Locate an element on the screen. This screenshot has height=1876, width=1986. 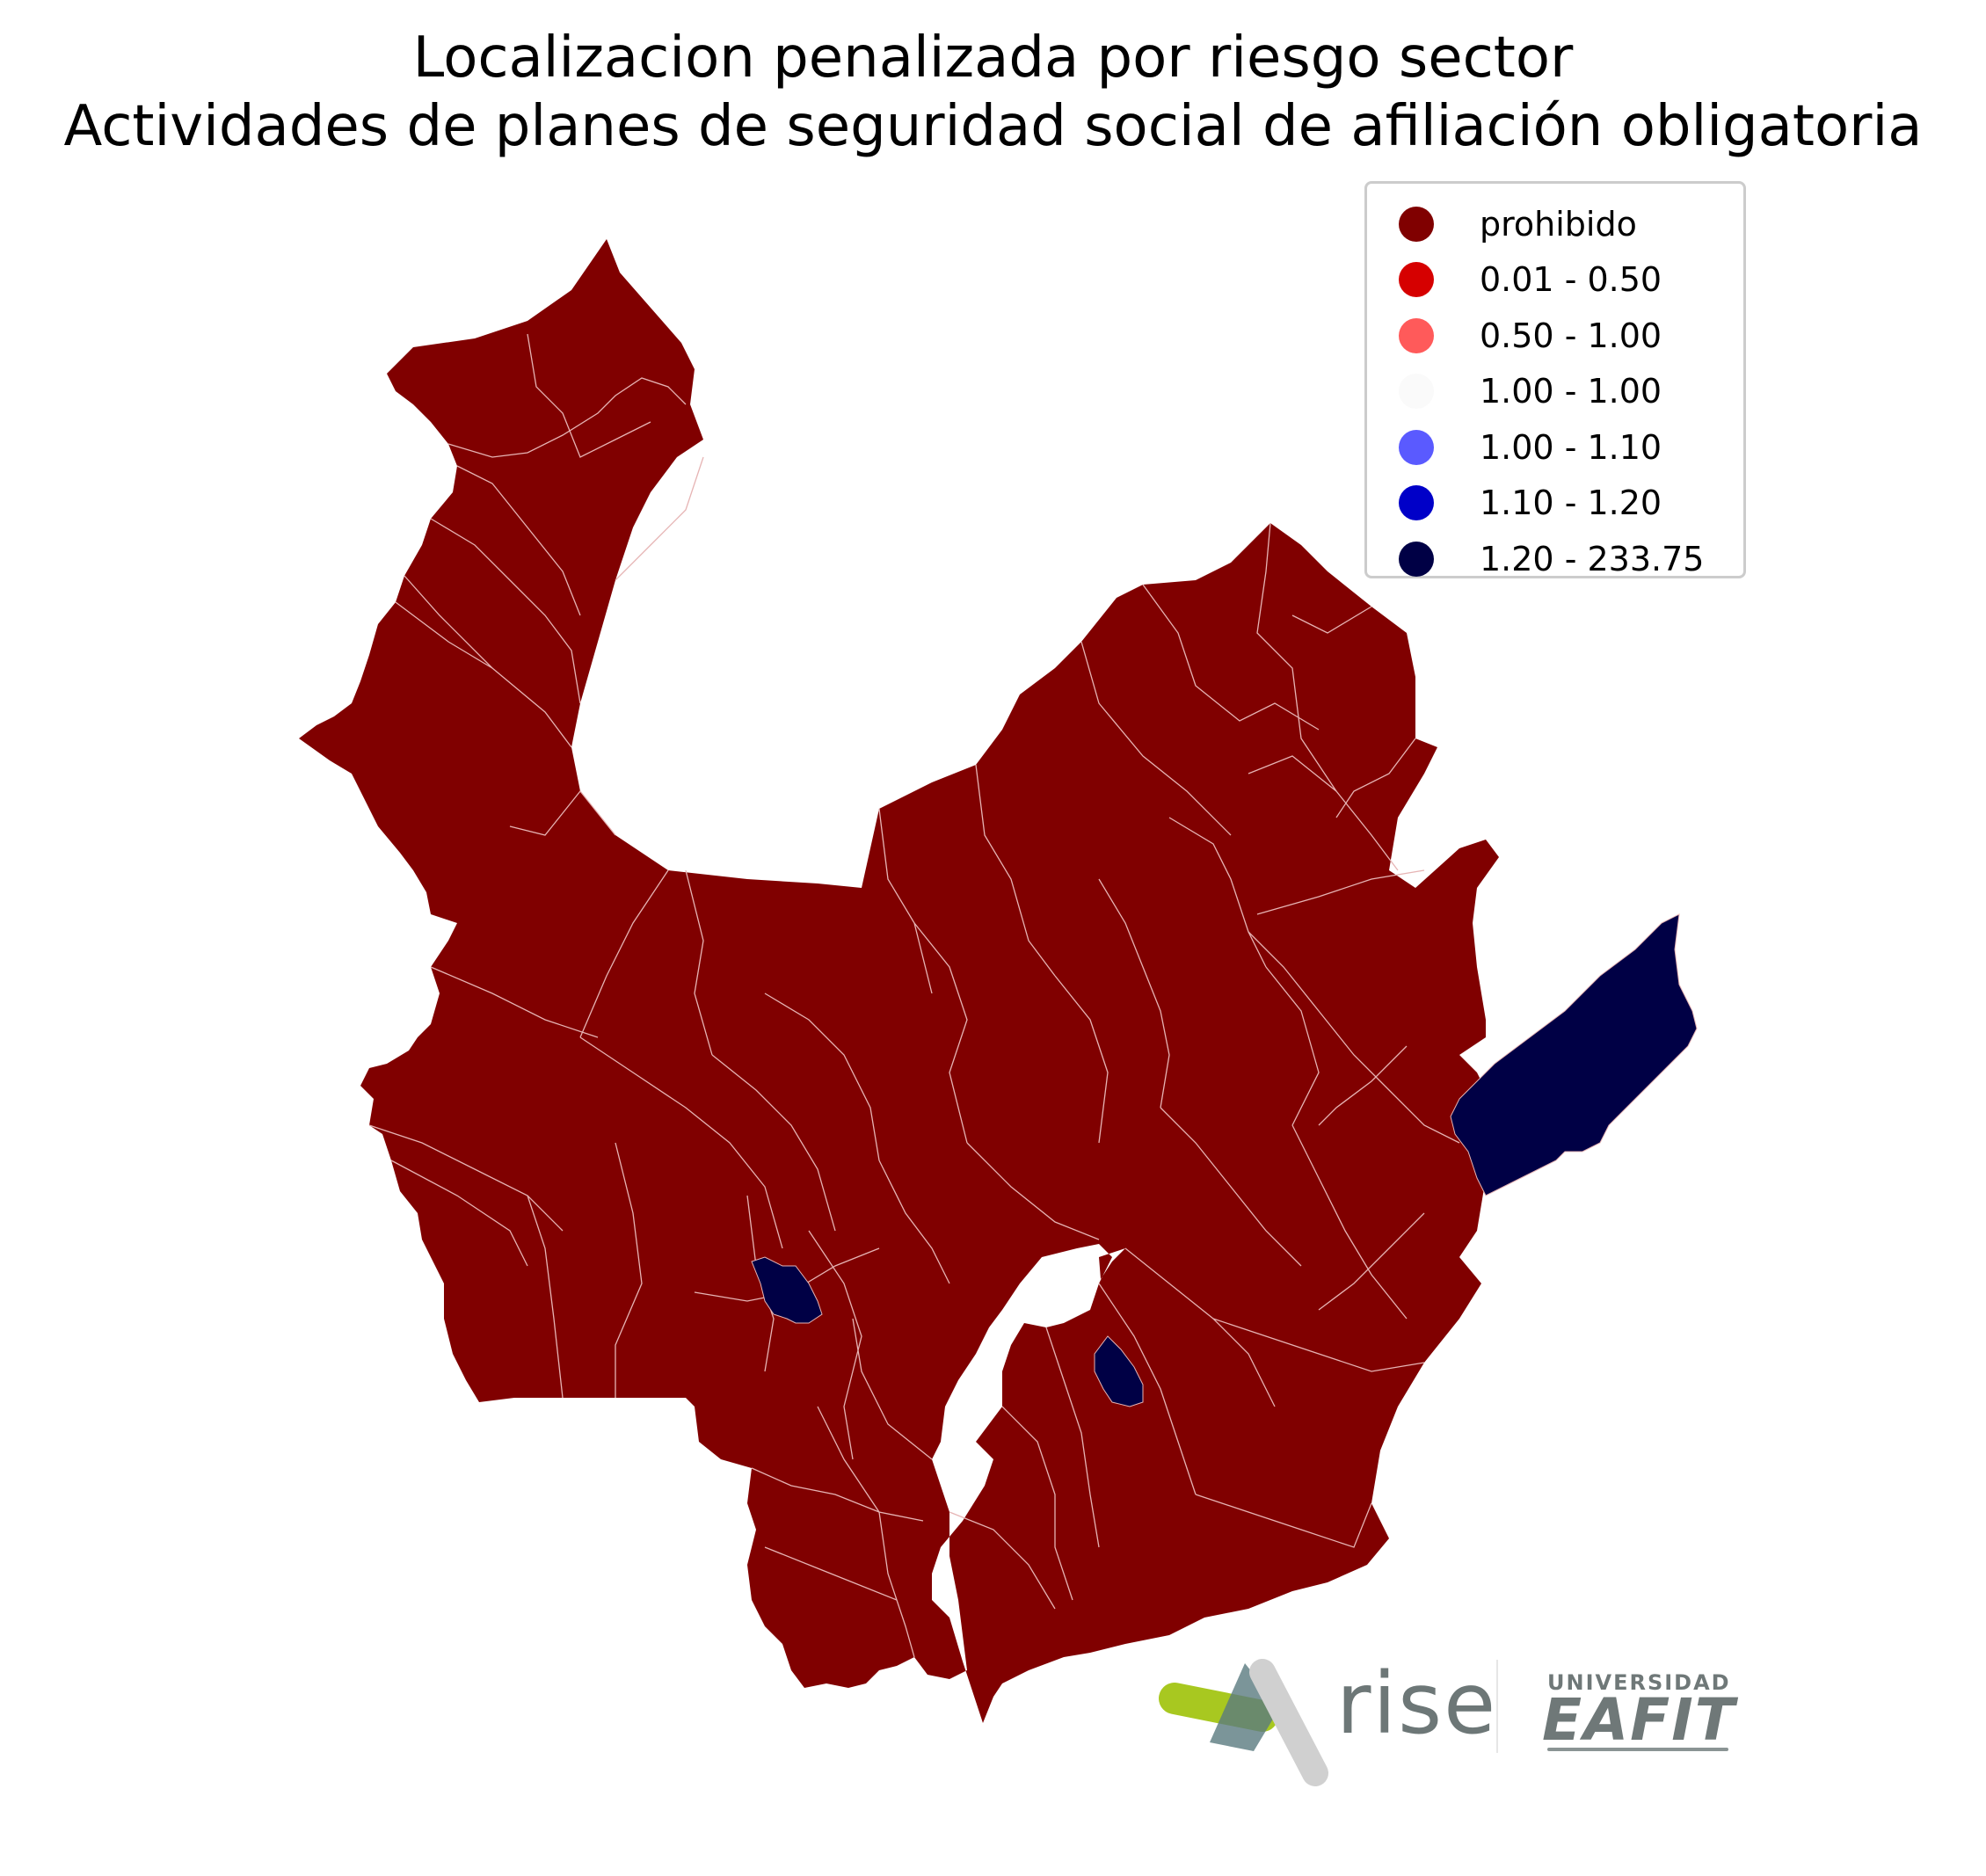
legend-item: 1.20 - 233.75 is located at coordinates (1571, 559).